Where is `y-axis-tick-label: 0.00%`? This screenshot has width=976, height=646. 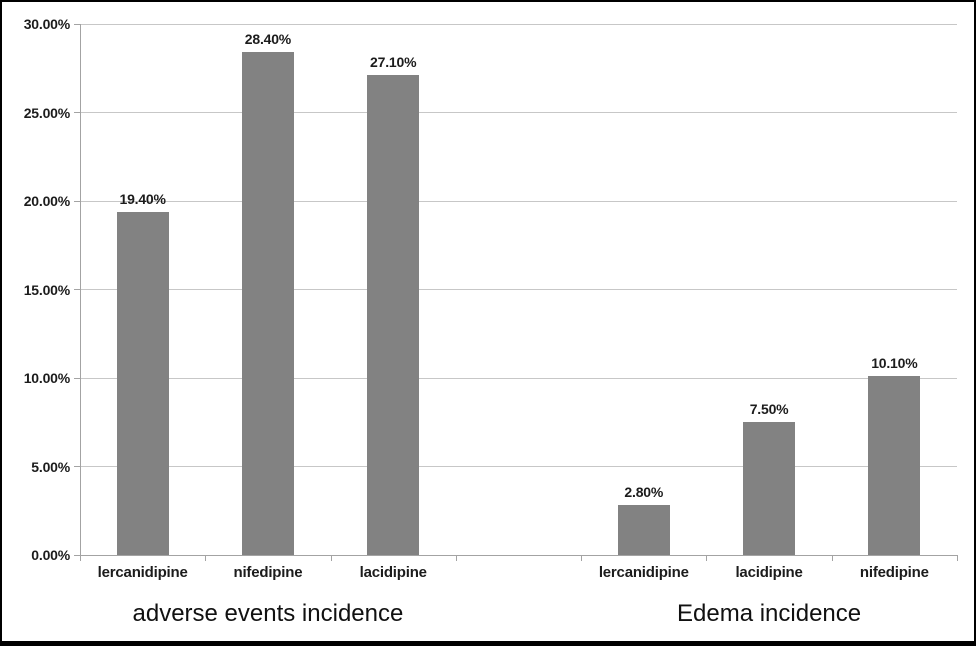 y-axis-tick-label: 0.00% is located at coordinates (50, 555).